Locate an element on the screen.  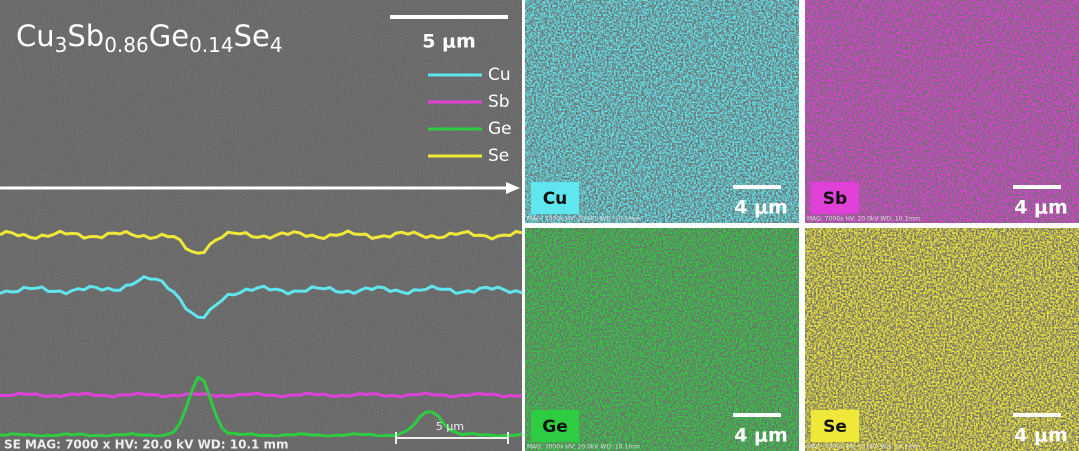
legend-label: Ge is located at coordinates (500, 129).